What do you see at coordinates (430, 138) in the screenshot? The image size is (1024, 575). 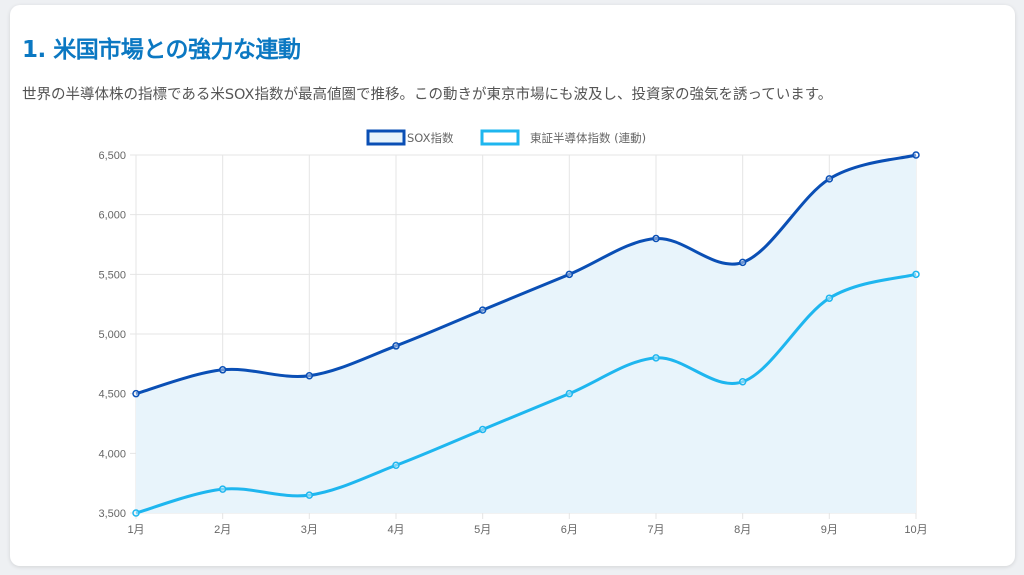 I see `legend-label: SOX指数` at bounding box center [430, 138].